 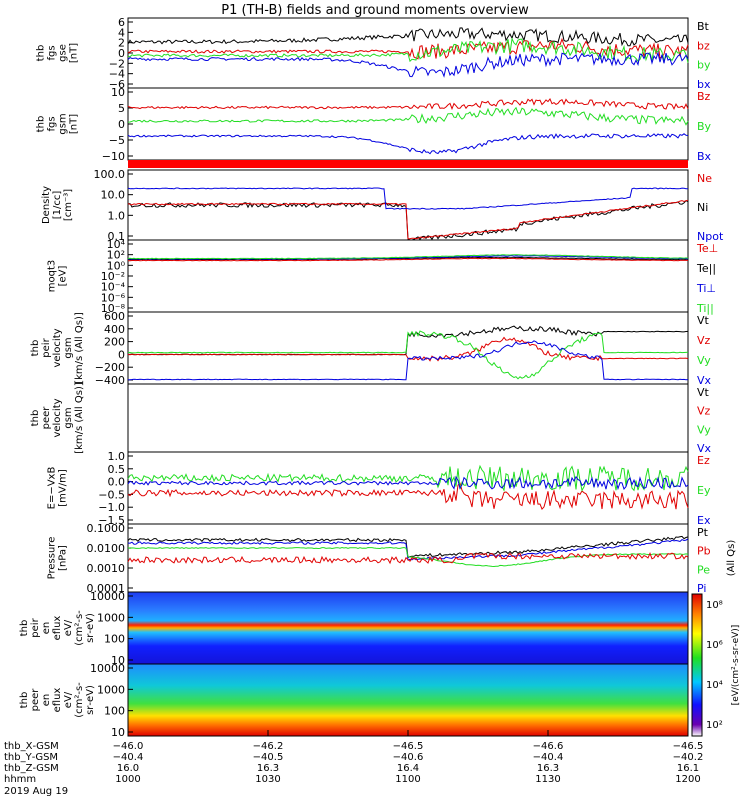 I want to click on trace-gsm-By, so click(x=408, y=116).